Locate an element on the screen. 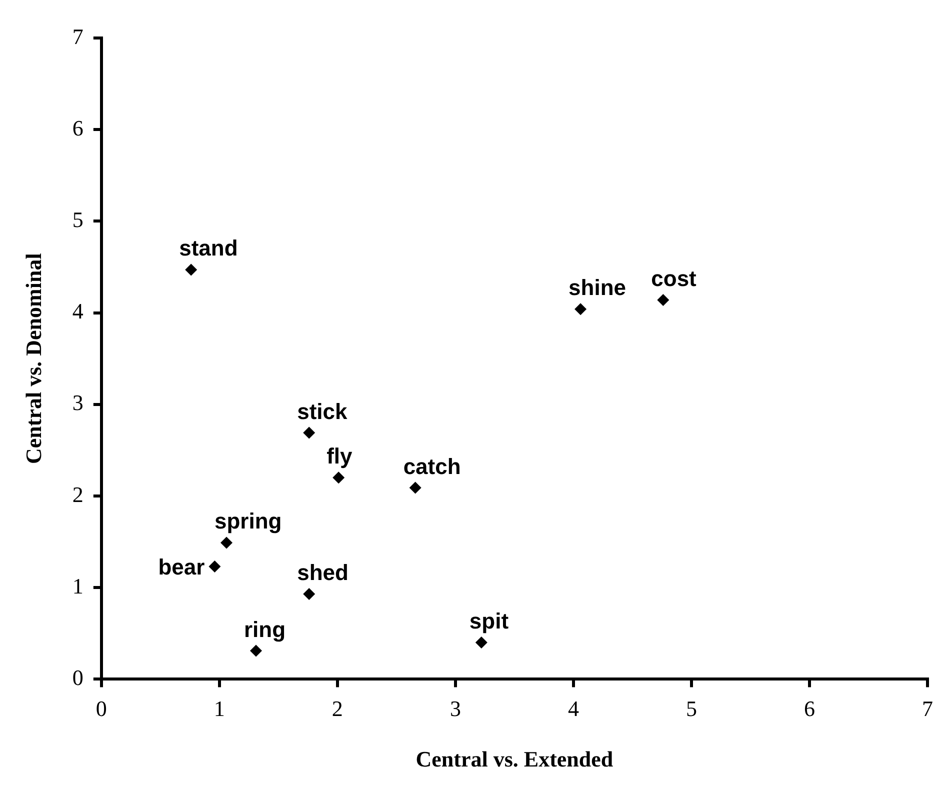  x-tick-label: 0 is located at coordinates (101, 709).